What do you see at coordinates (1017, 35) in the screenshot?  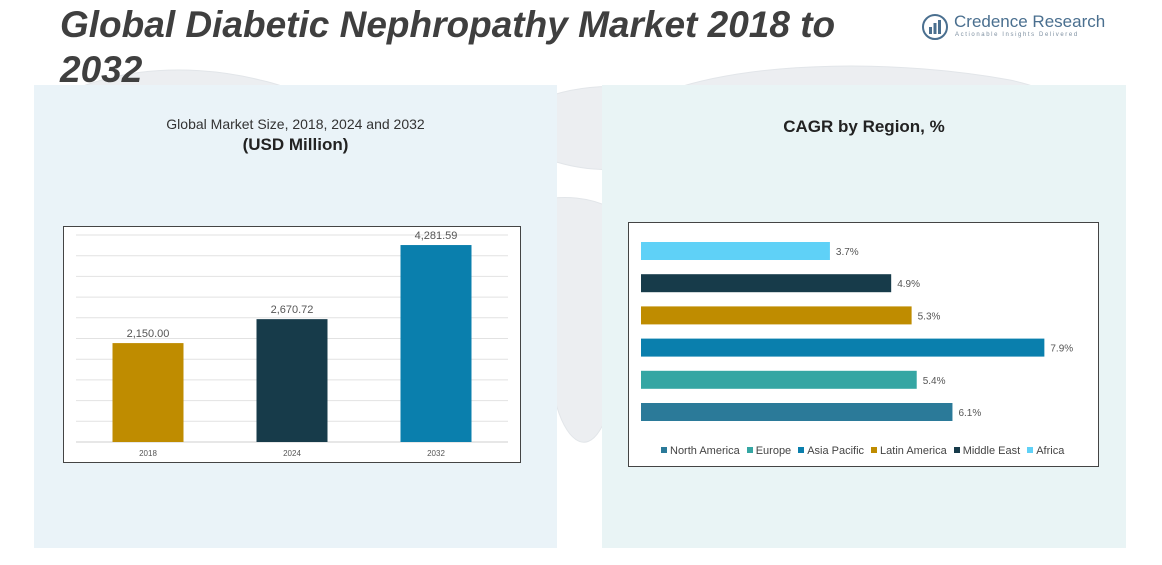 I see `brand-tagline: Actionable Insights Delivered` at bounding box center [1017, 35].